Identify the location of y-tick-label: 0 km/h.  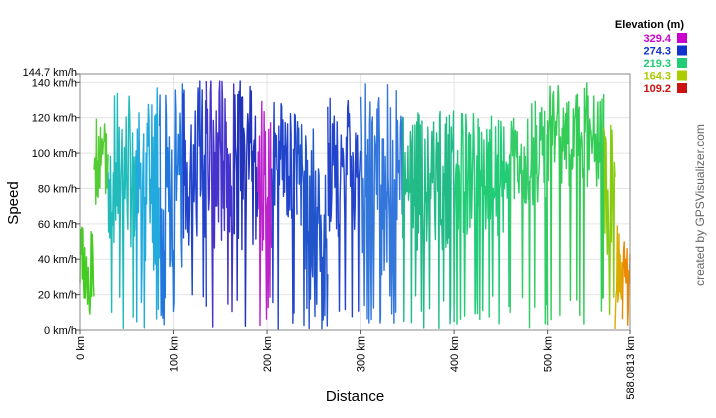
(60, 331).